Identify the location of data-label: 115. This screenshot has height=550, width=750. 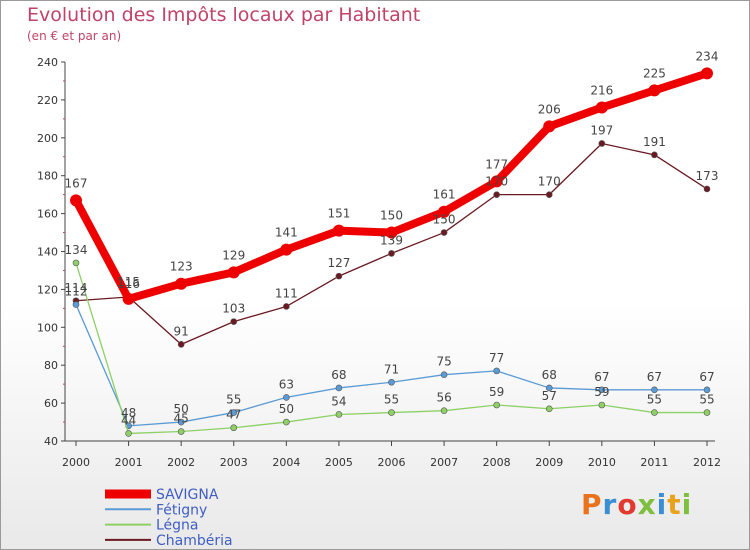
(128, 282).